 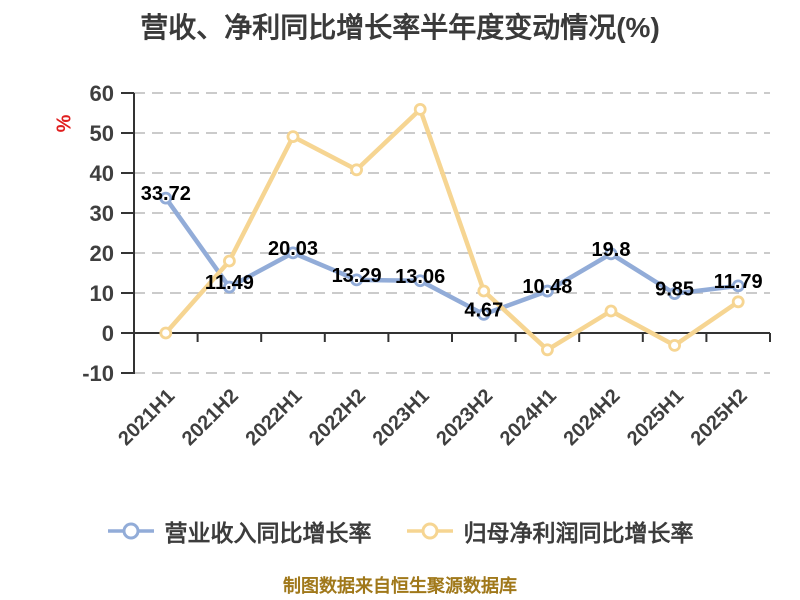 I want to click on data-point-label: 11.49, so click(x=229, y=283).